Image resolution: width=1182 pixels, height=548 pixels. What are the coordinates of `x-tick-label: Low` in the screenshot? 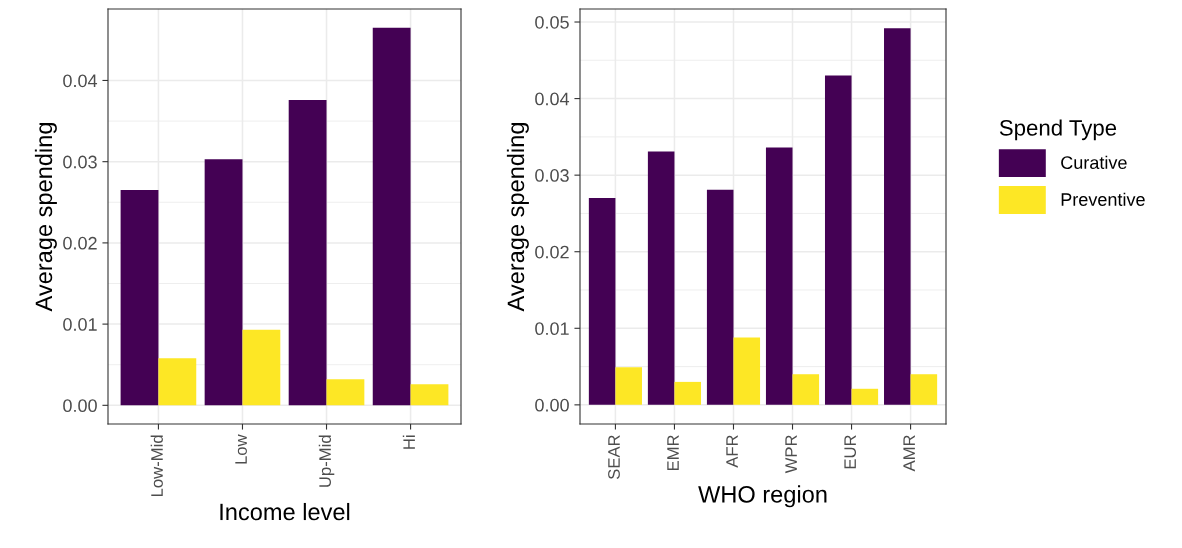 It's located at (241, 449).